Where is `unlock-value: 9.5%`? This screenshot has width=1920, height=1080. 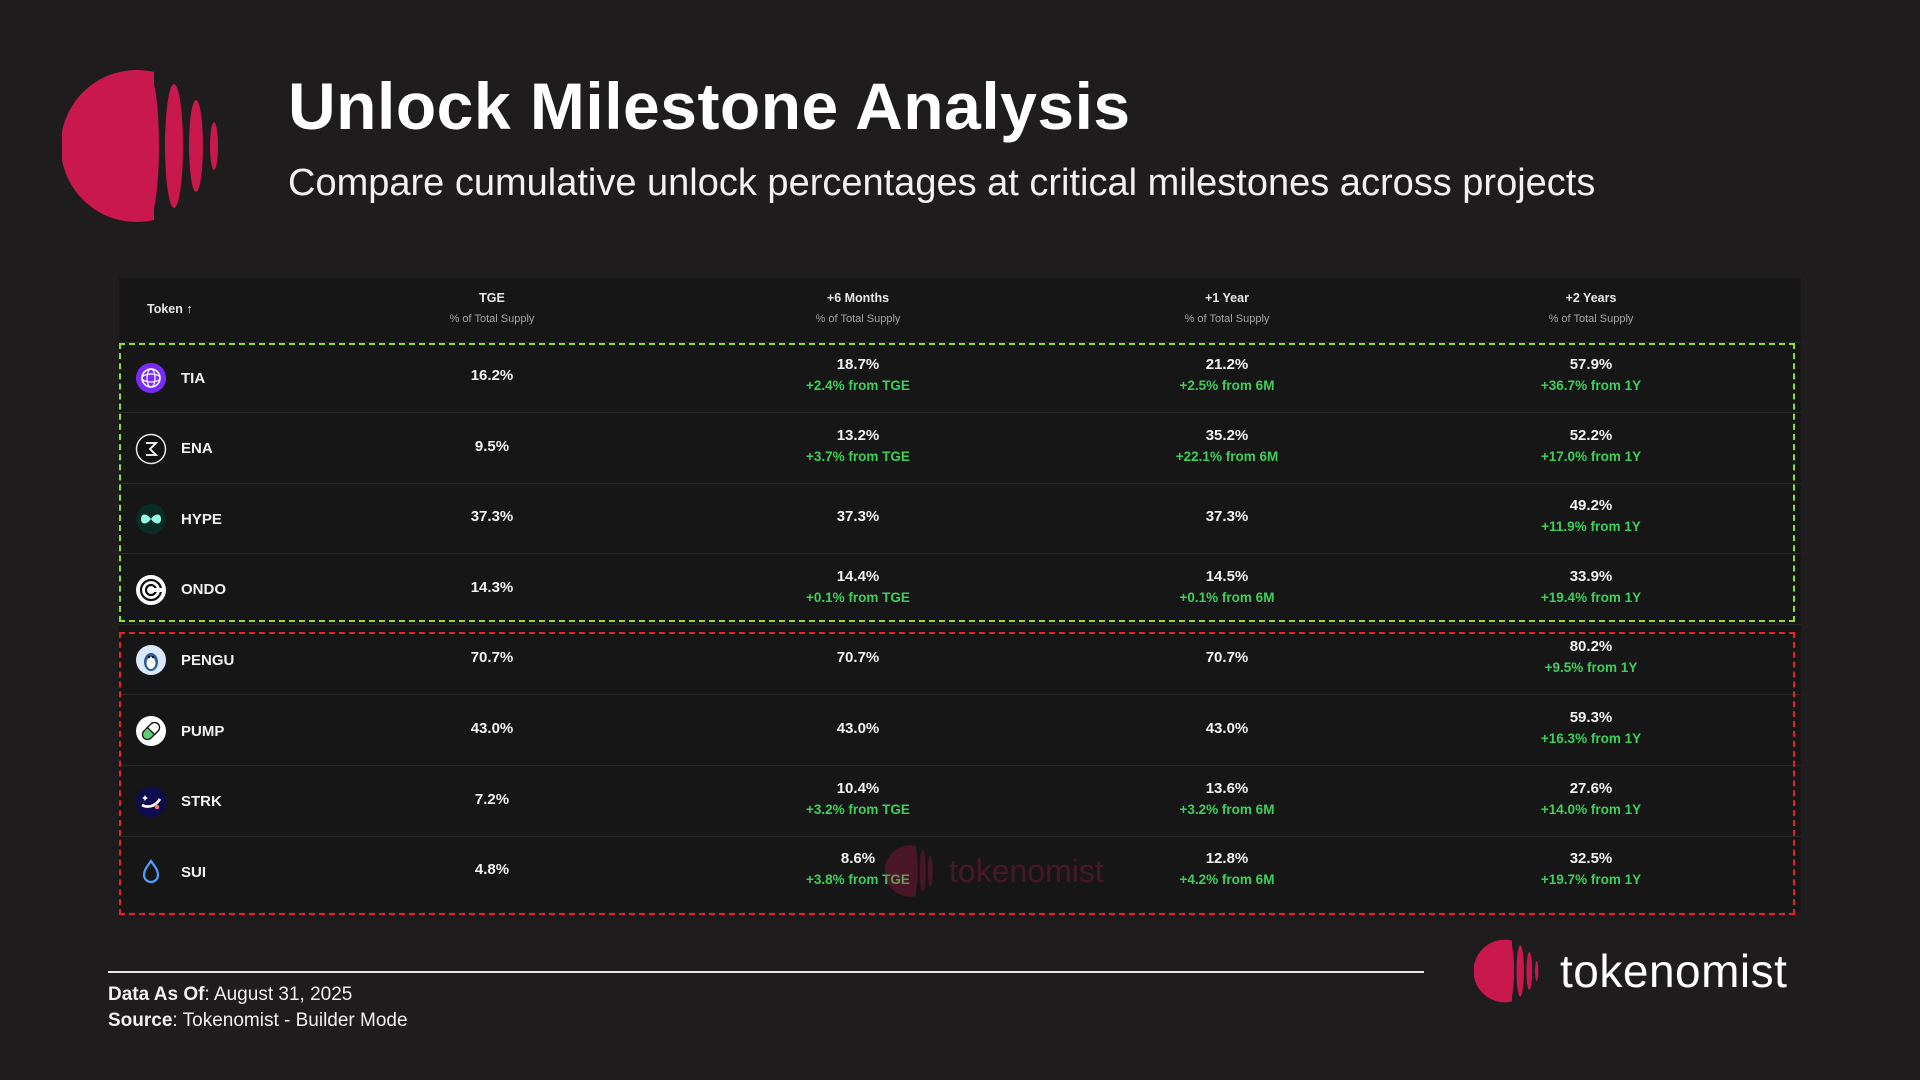
unlock-value: 9.5% is located at coordinates (492, 446).